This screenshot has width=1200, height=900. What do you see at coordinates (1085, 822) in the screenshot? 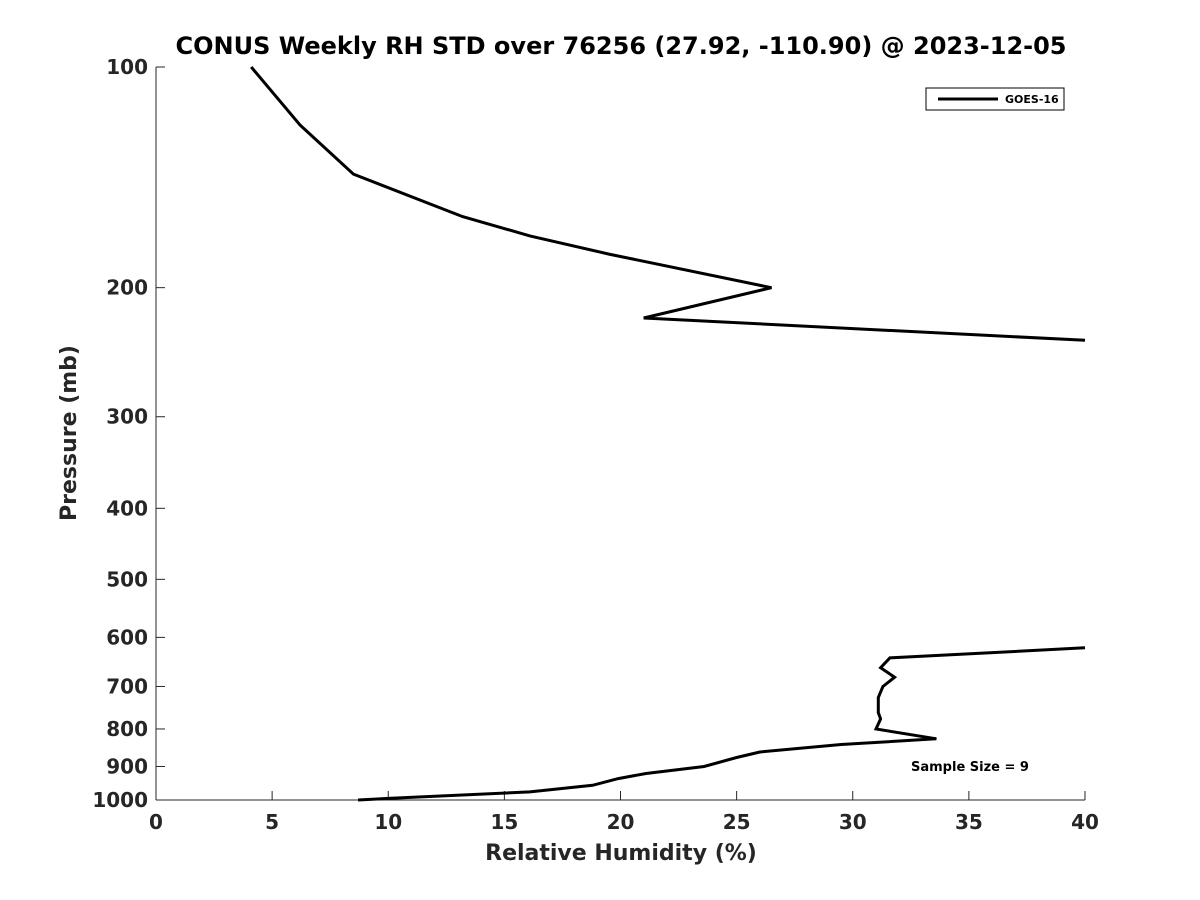
I see `x-tick-label: 40` at bounding box center [1085, 822].